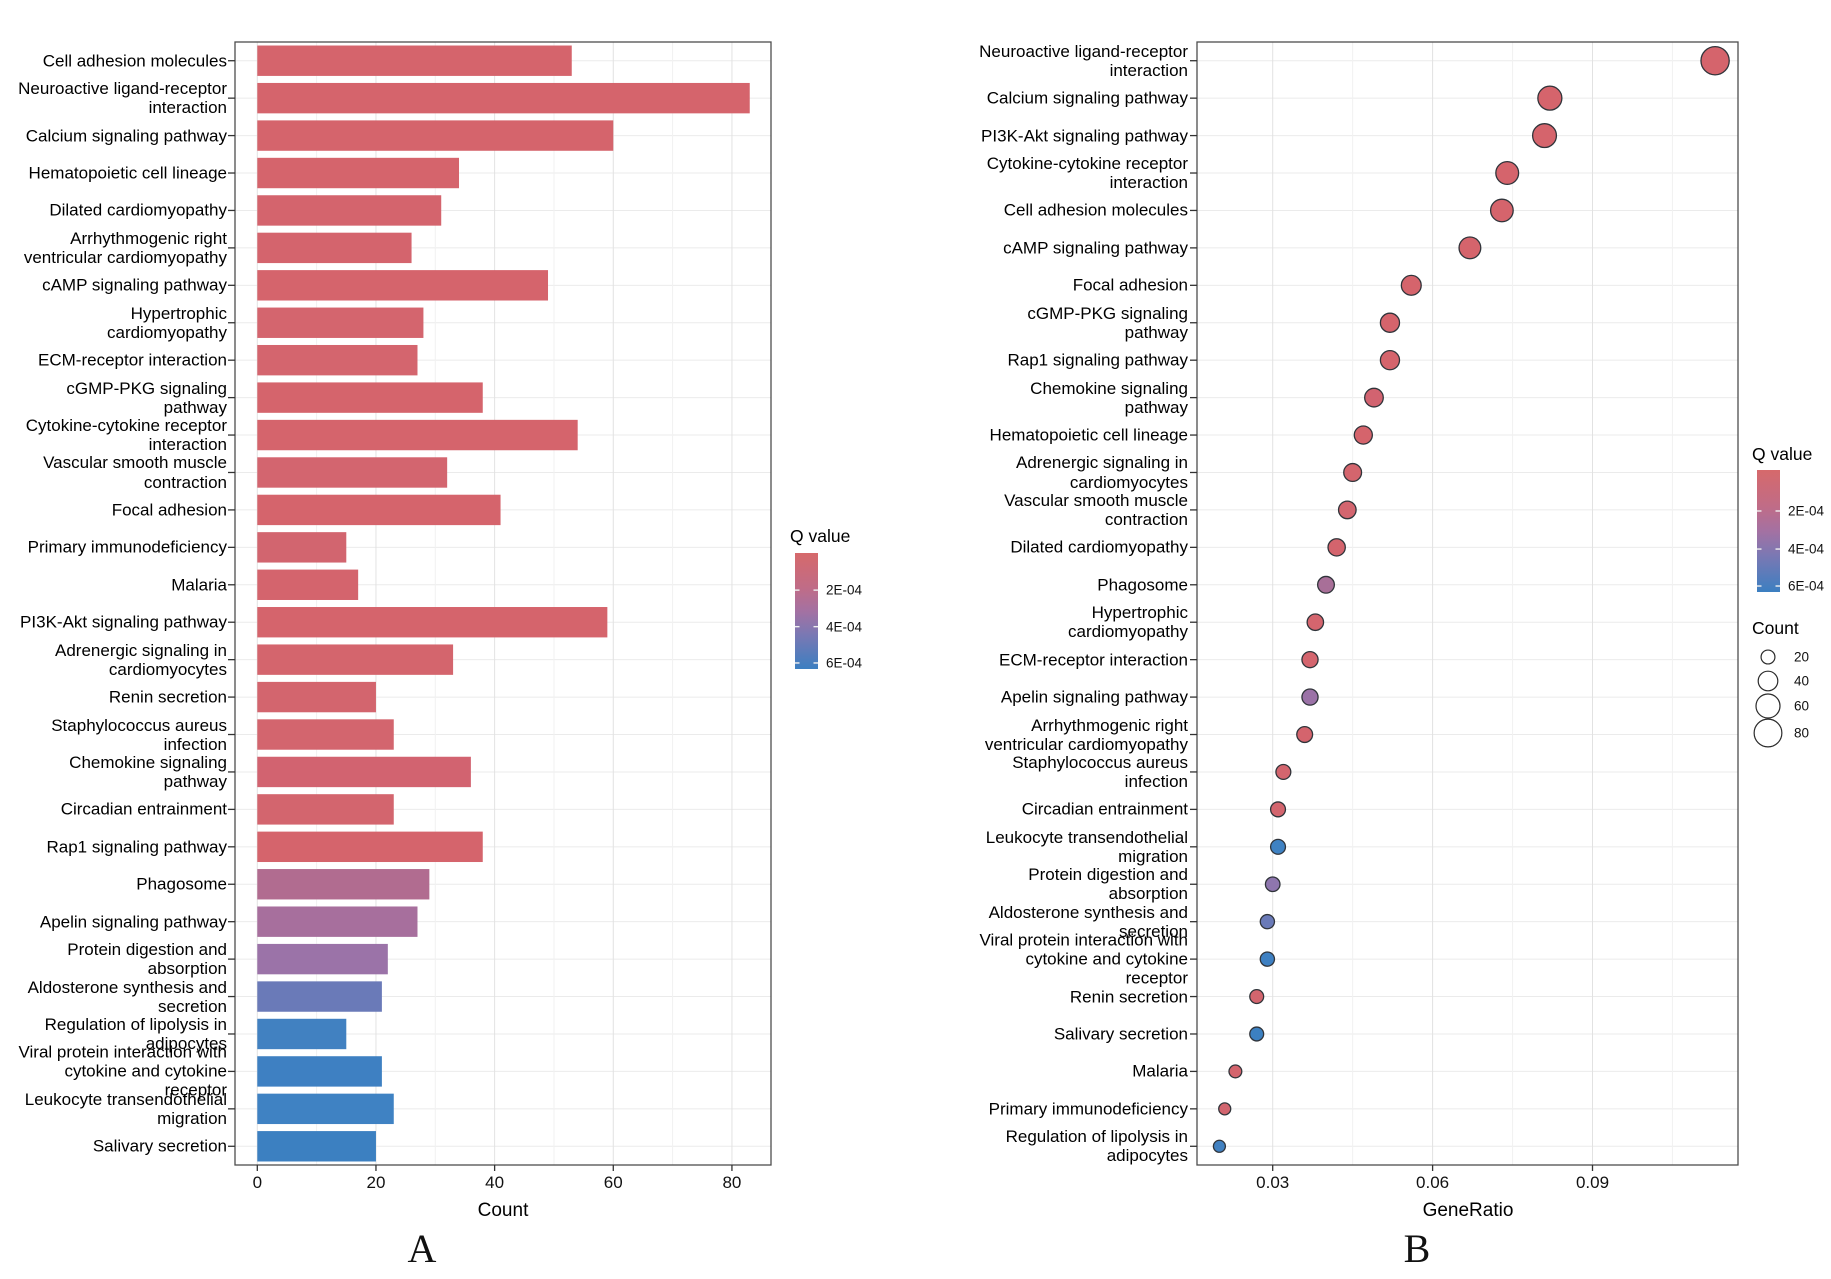 This screenshot has width=1831, height=1279. What do you see at coordinates (376, 1182) in the screenshot?
I see `x-tick-label: 20` at bounding box center [376, 1182].